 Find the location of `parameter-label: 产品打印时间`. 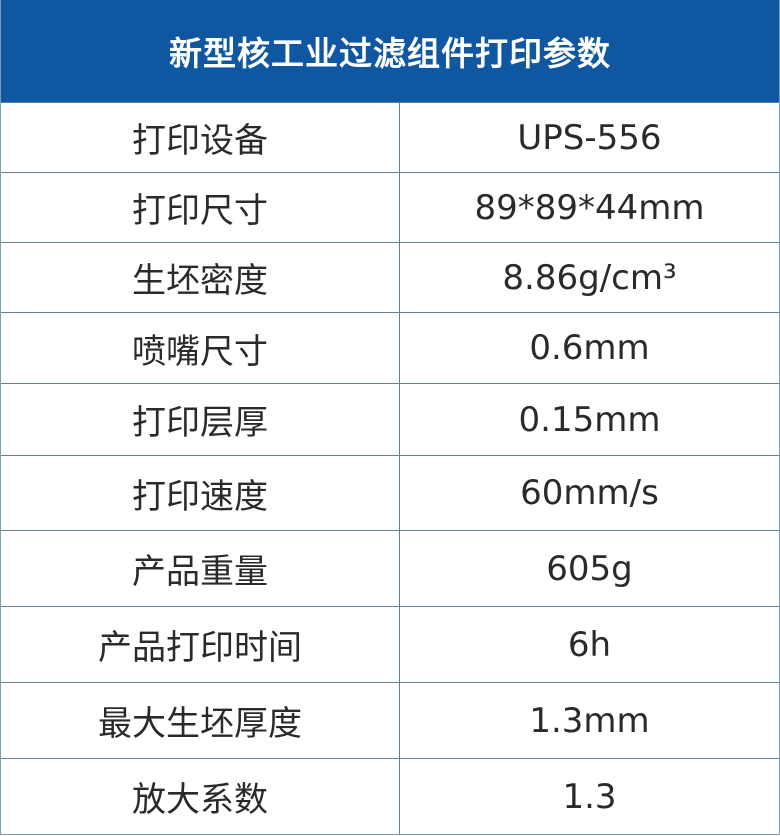

parameter-label: 产品打印时间 is located at coordinates (200, 644).